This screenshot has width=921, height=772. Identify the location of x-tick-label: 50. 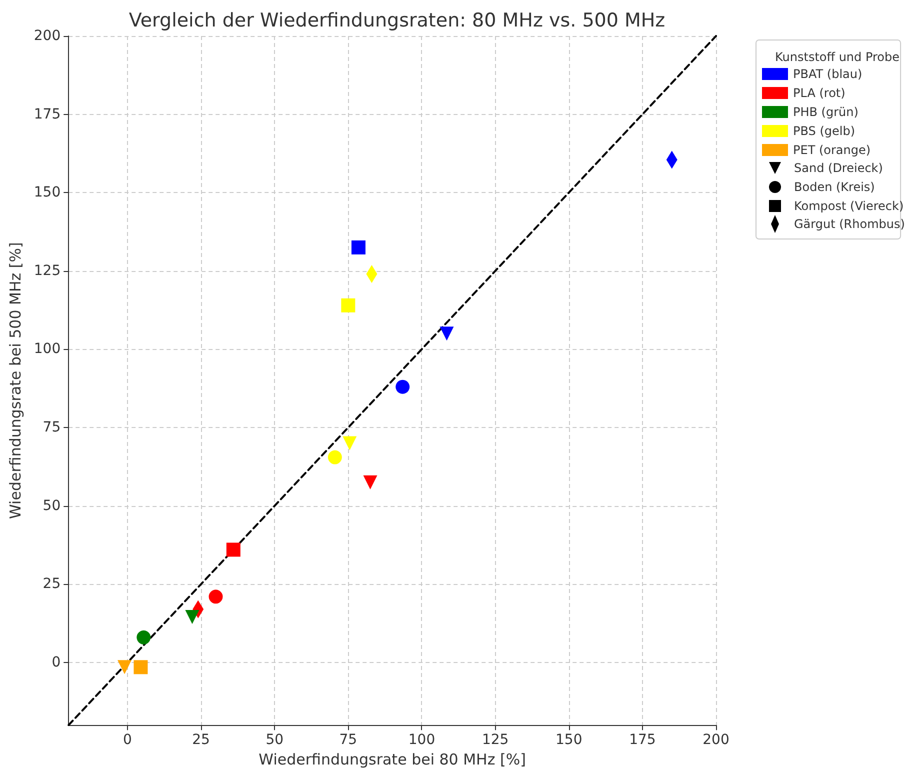
(275, 740).